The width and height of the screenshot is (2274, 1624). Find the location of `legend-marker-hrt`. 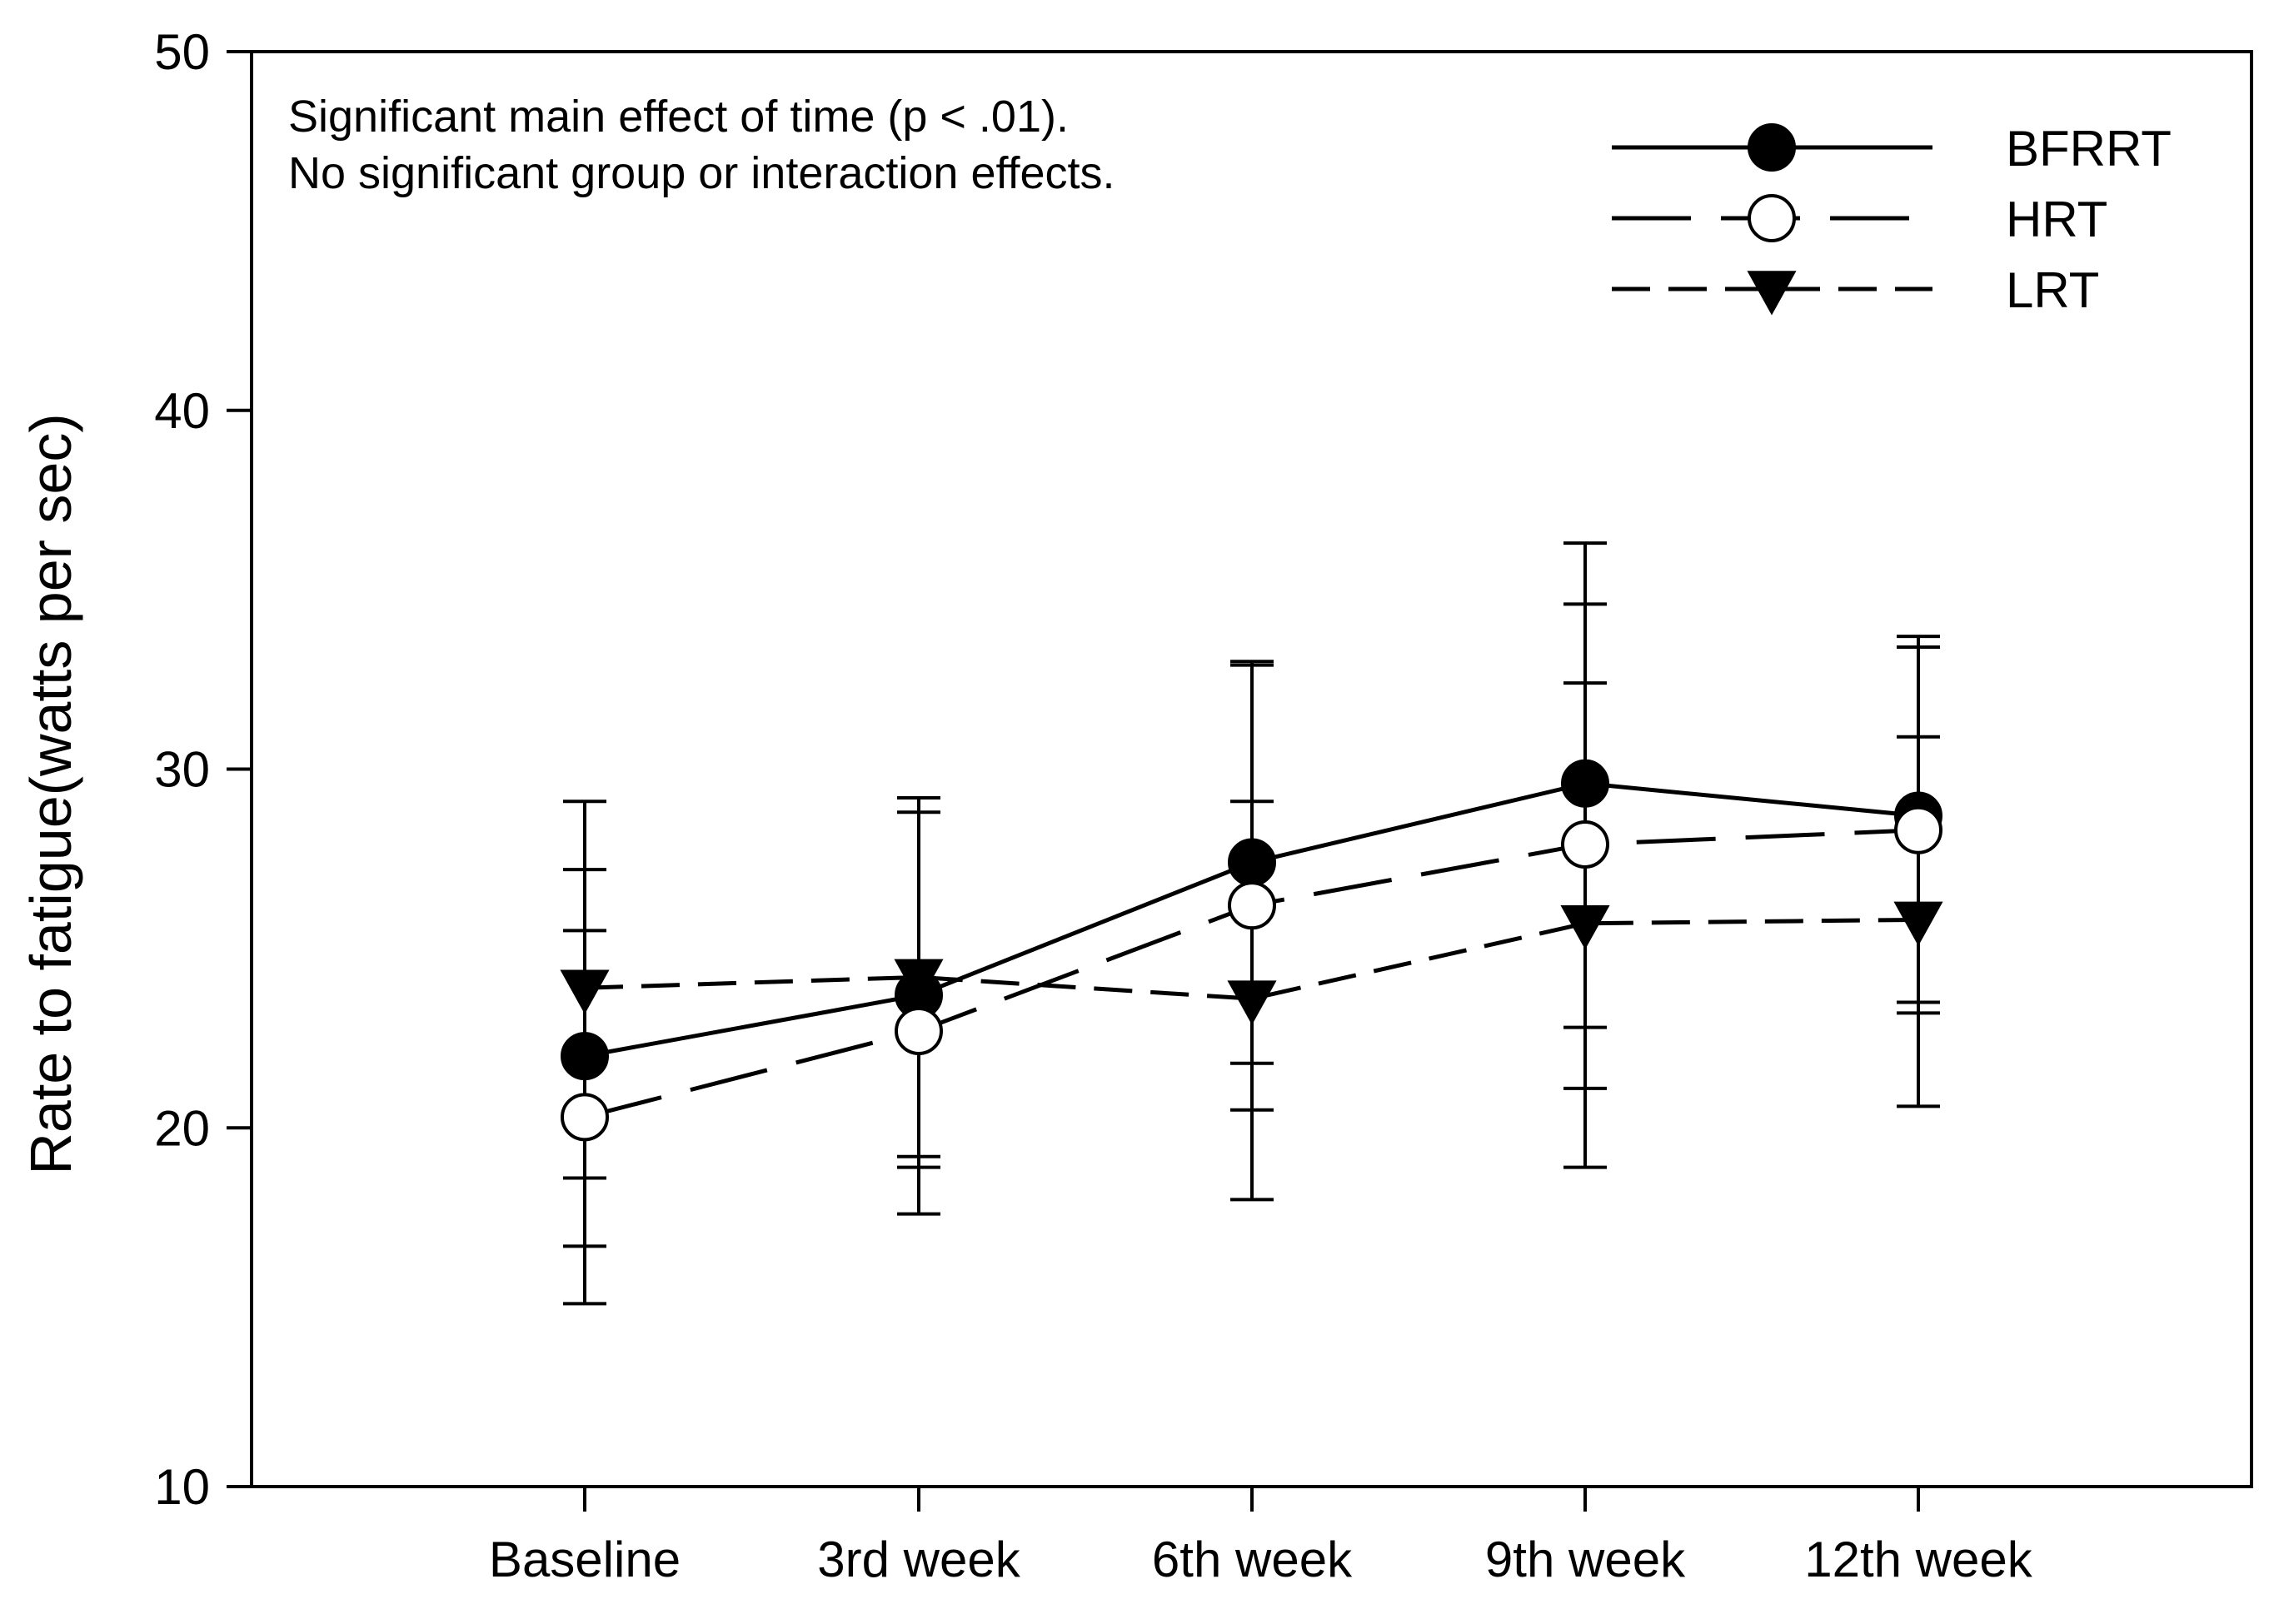

legend-marker-hrt is located at coordinates (1772, 218).